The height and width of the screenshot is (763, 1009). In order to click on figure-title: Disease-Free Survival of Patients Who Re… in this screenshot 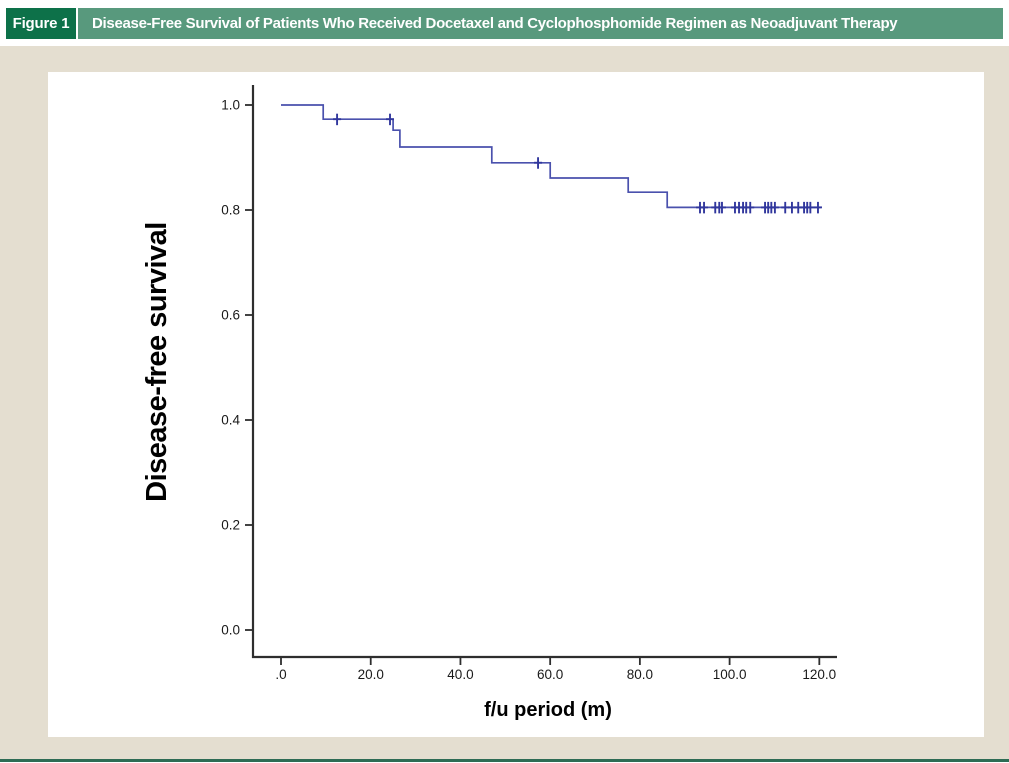, I will do `click(540, 23)`.